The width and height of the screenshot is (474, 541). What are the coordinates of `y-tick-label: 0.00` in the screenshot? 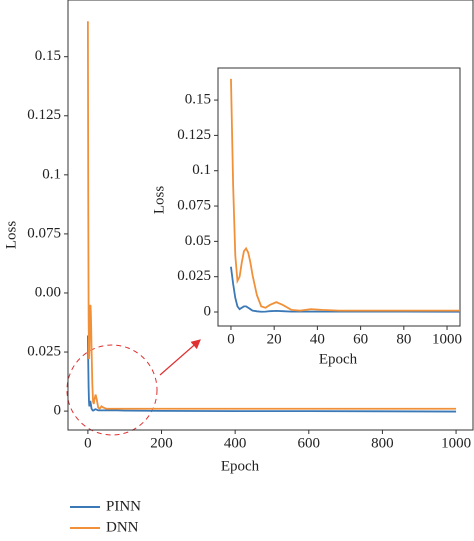 It's located at (48, 292).